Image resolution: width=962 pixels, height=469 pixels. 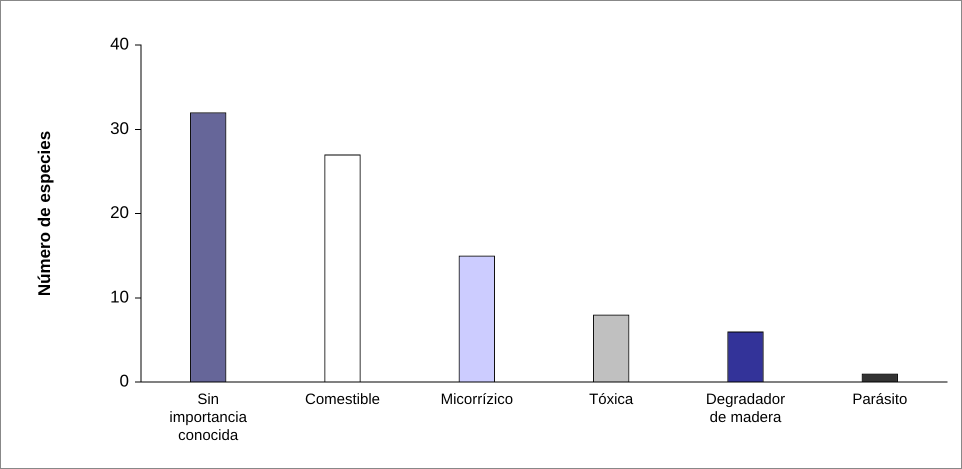 I want to click on x-tick-label: Degradador de madera, so click(x=746, y=408).